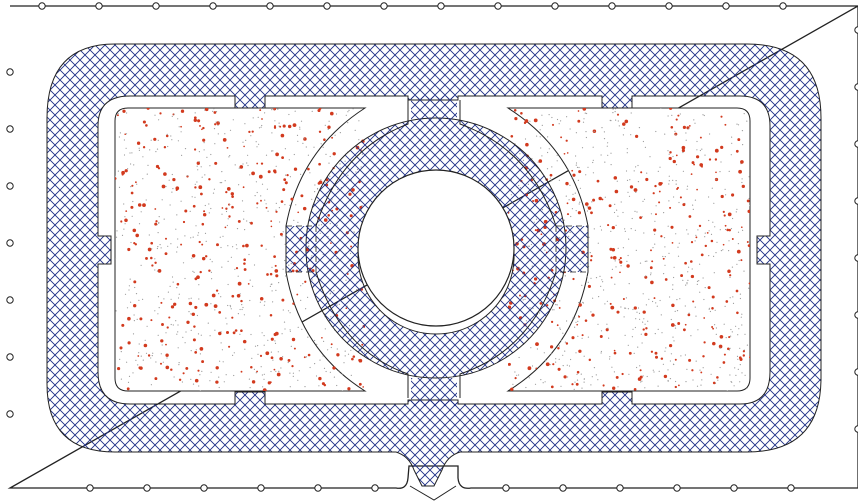  What do you see at coordinates (90, 488) in the screenshot?
I see `post-marker` at bounding box center [90, 488].